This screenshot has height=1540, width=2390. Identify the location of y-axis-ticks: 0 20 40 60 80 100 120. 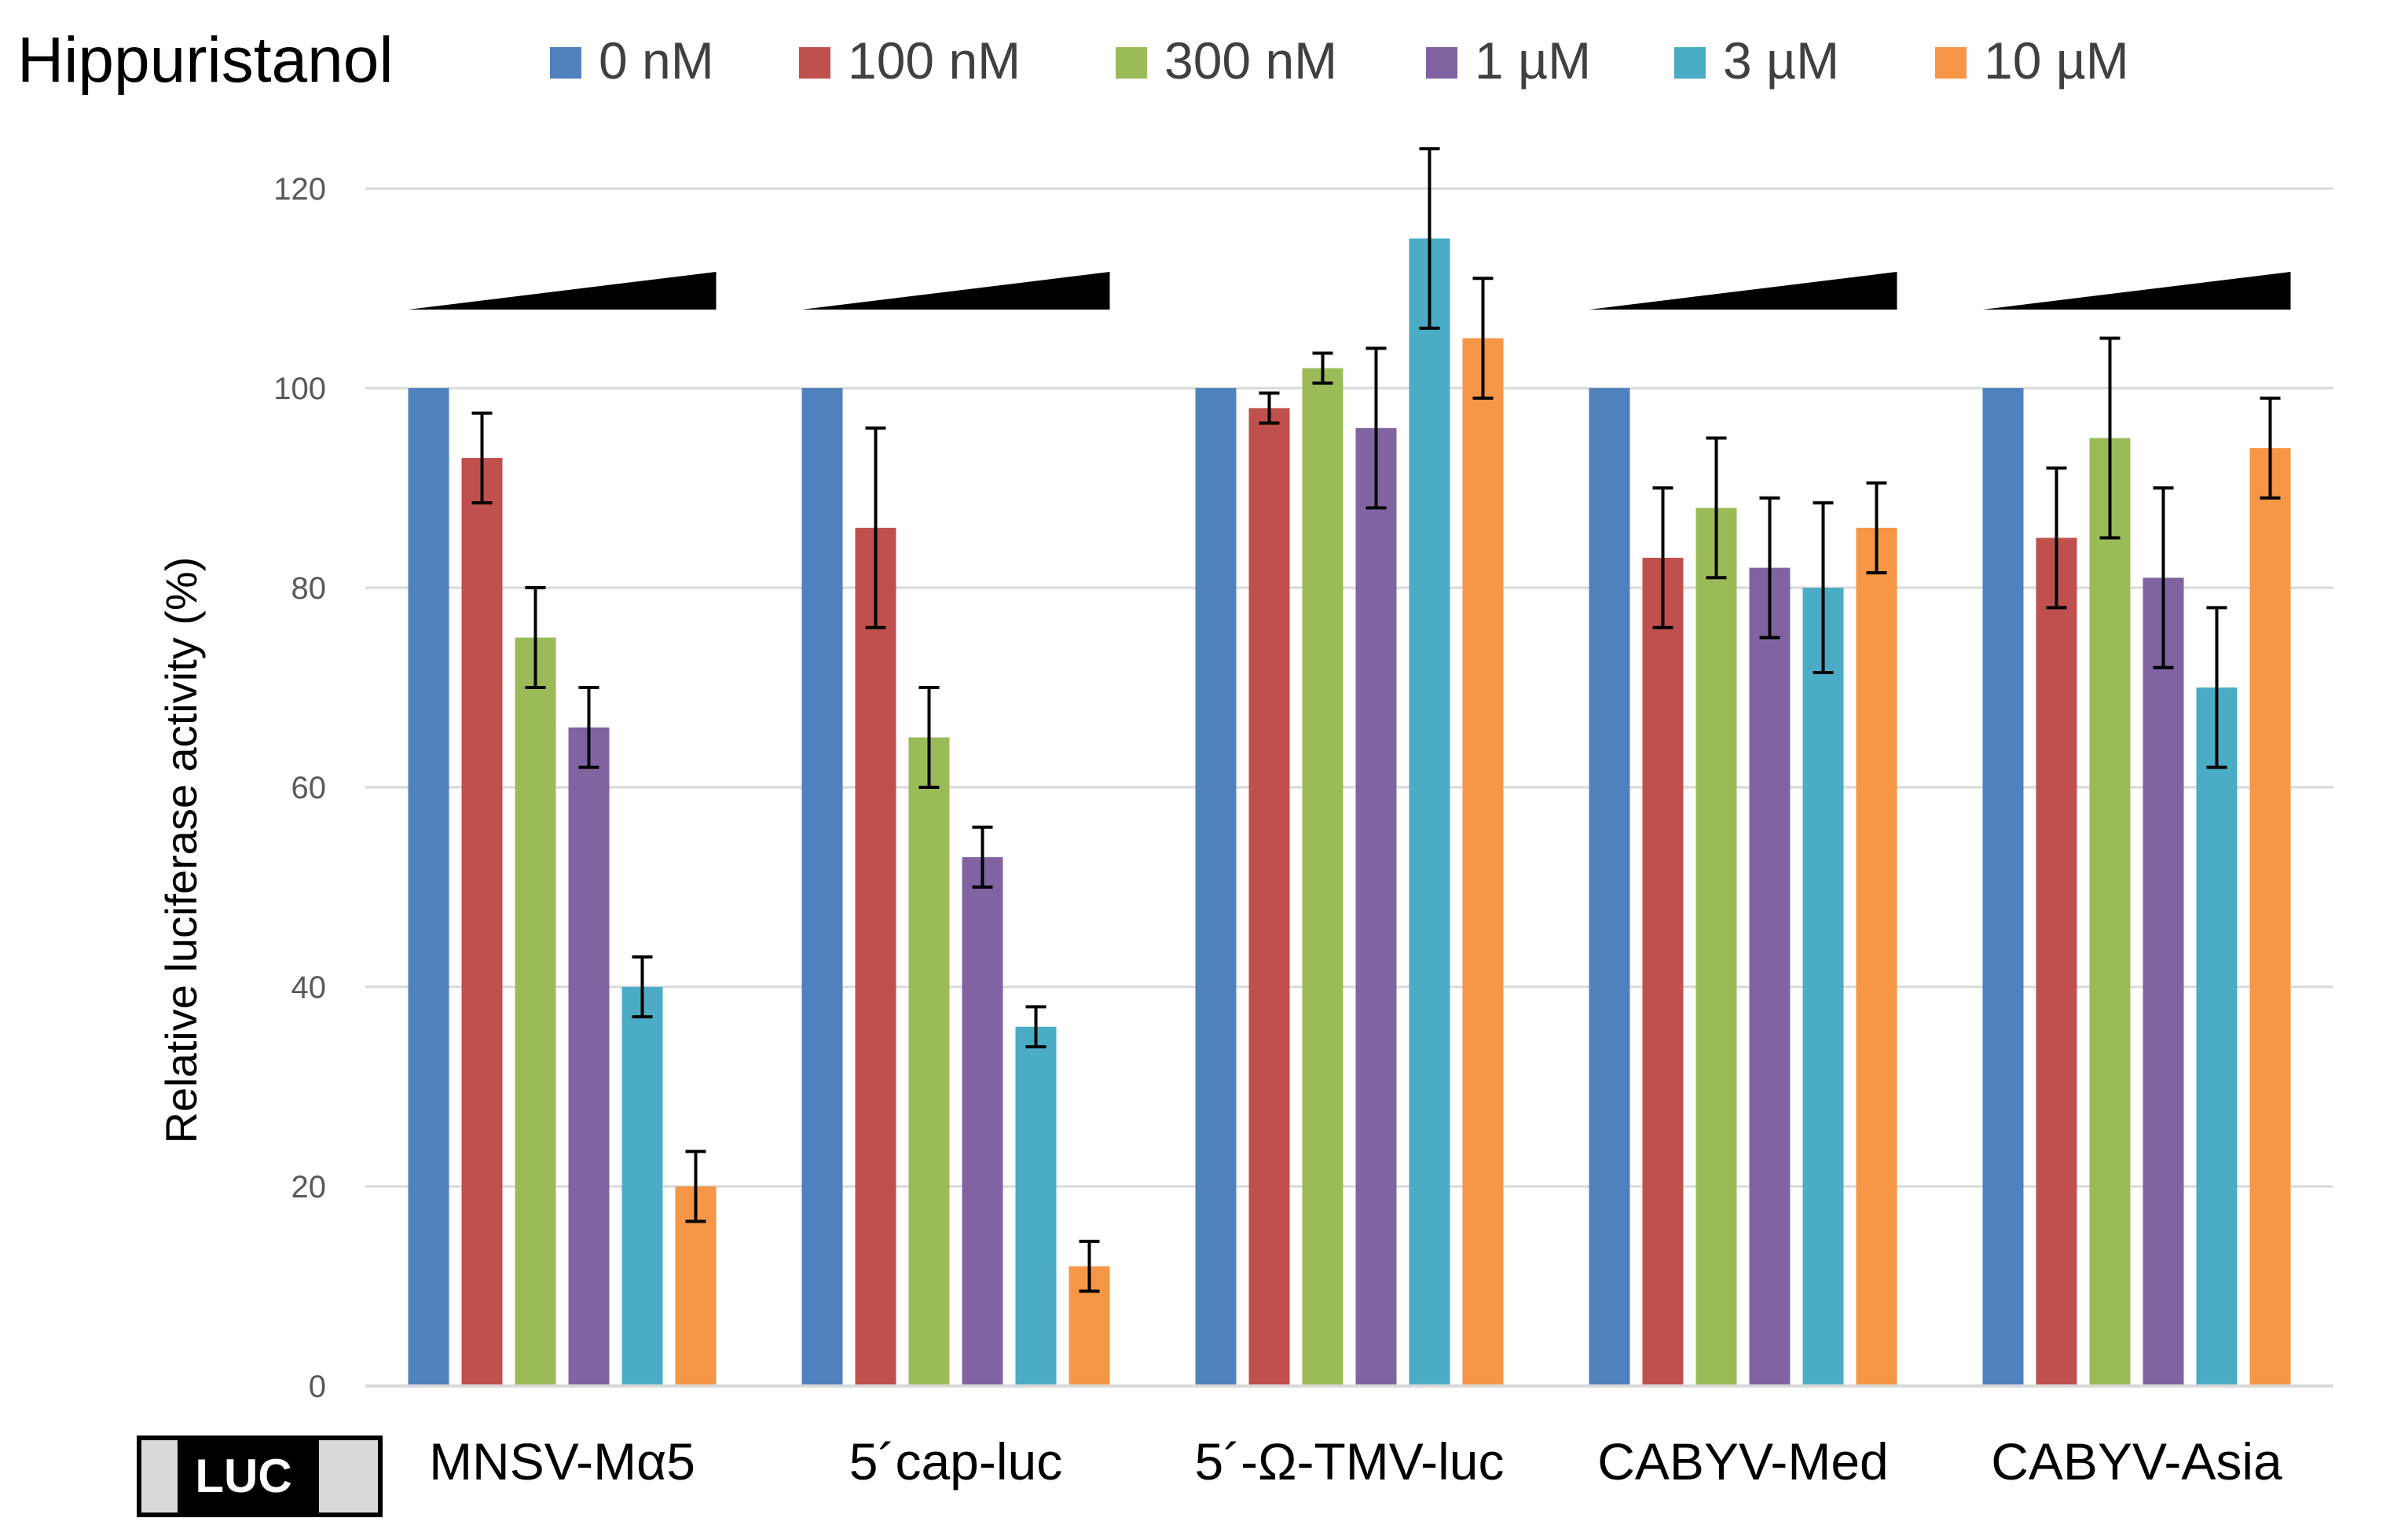
(299, 788).